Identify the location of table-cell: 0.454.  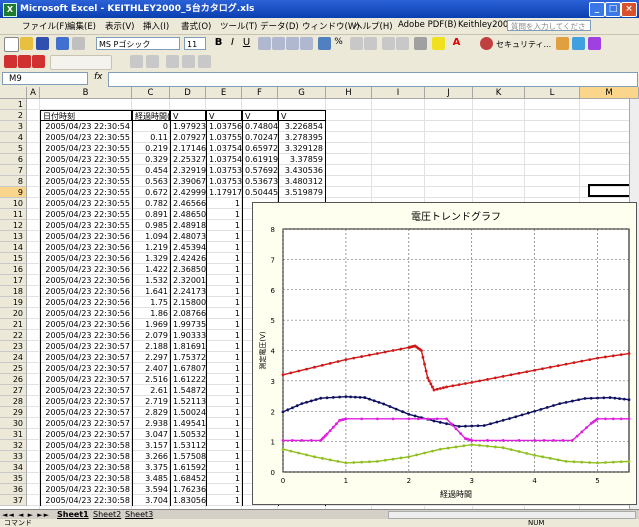
(151, 170).